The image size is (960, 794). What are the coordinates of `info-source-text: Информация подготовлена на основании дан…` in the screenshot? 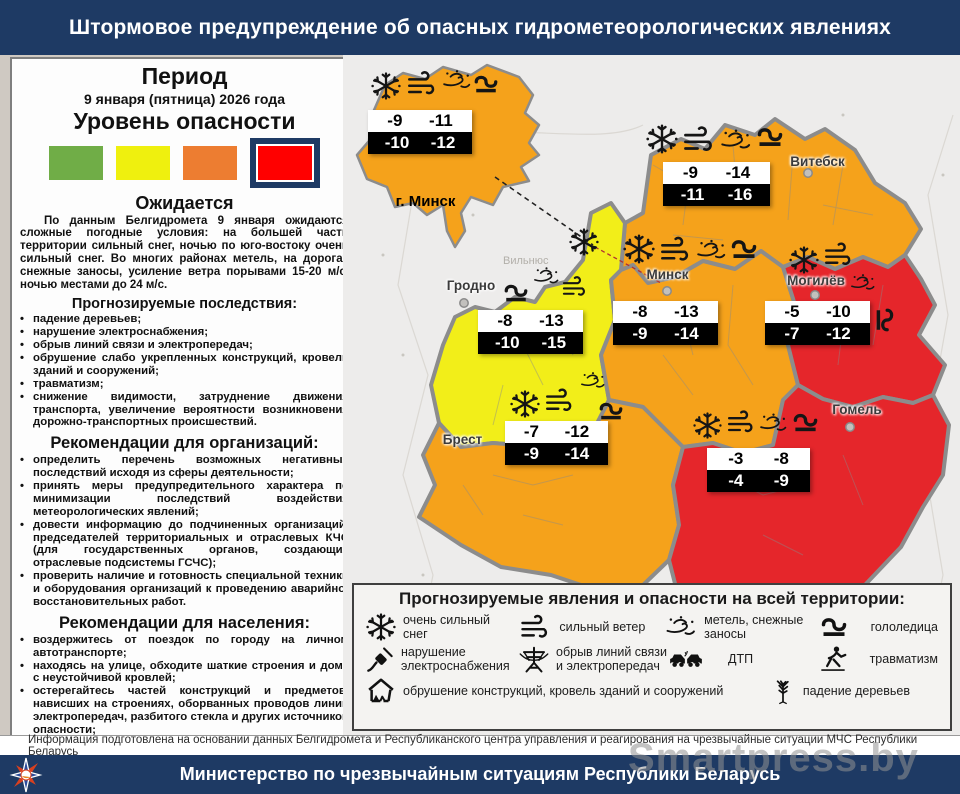 It's located at (473, 745).